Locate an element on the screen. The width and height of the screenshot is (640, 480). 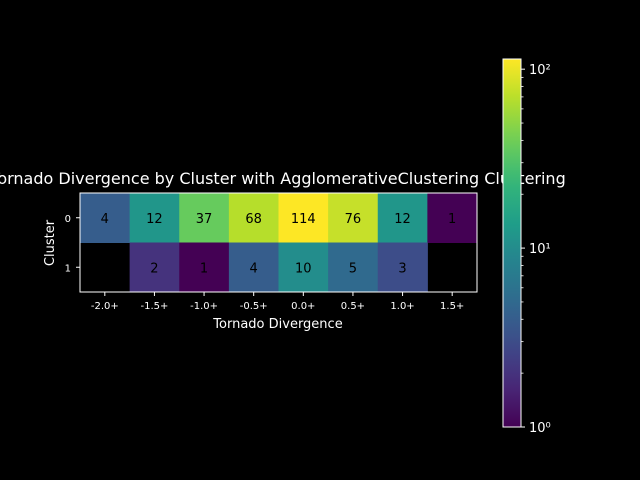
x-tick-label: 0.5+ is located at coordinates (353, 306).